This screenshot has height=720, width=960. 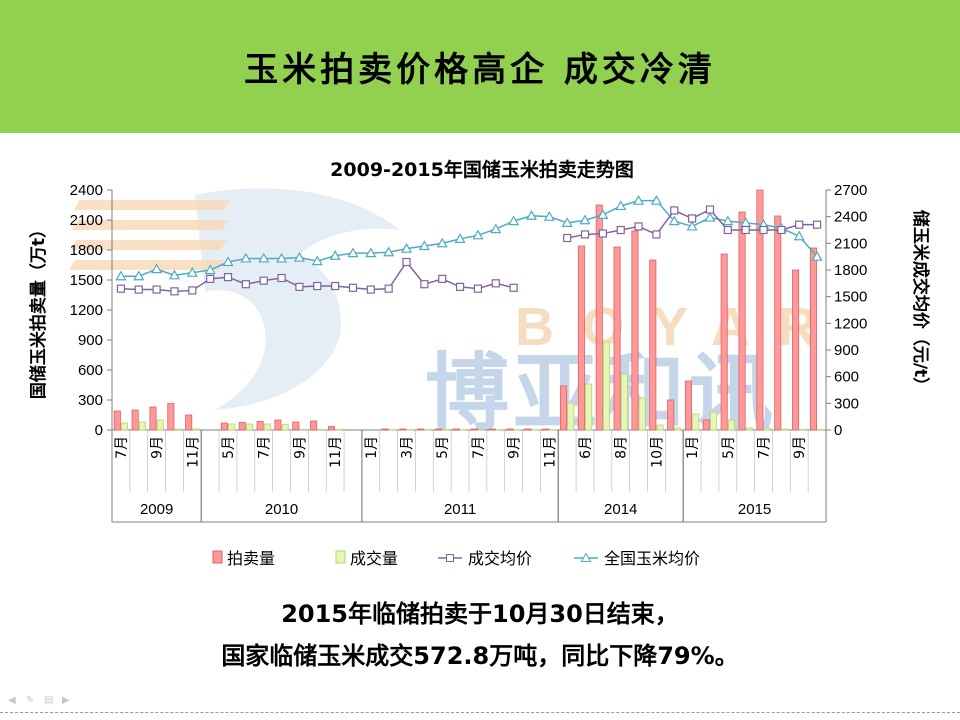 I want to click on legend-avg-price-label: 成交均价, so click(x=500, y=558).